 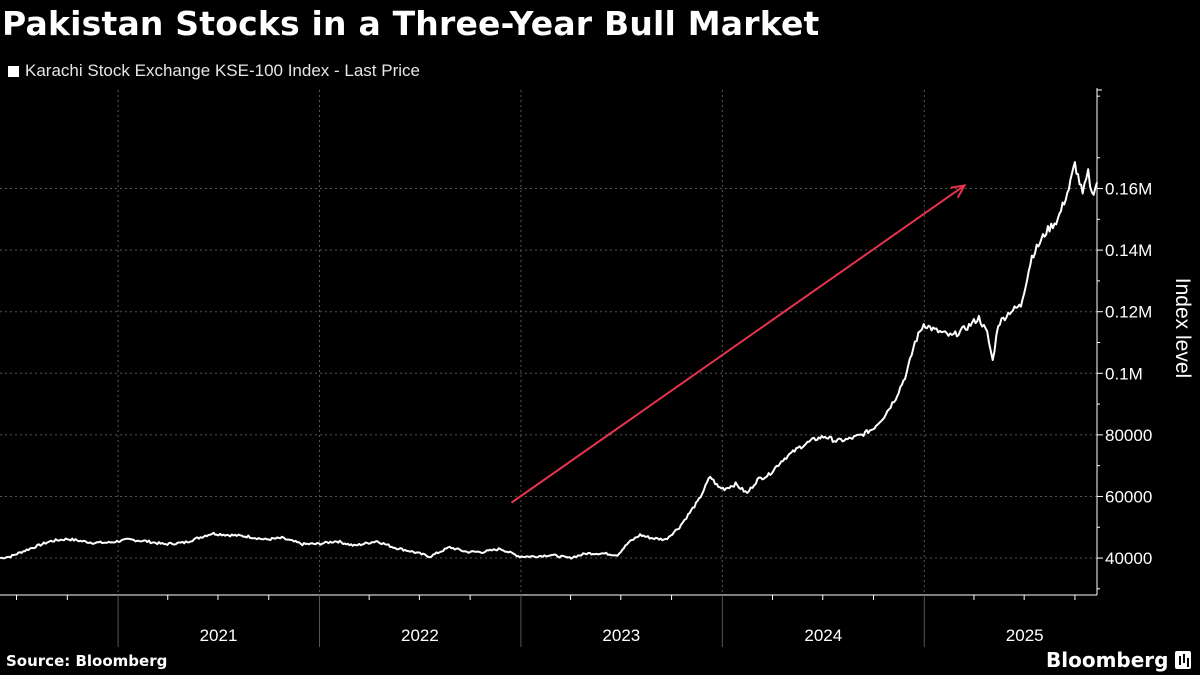 I want to click on legend-swatch, so click(x=13, y=71).